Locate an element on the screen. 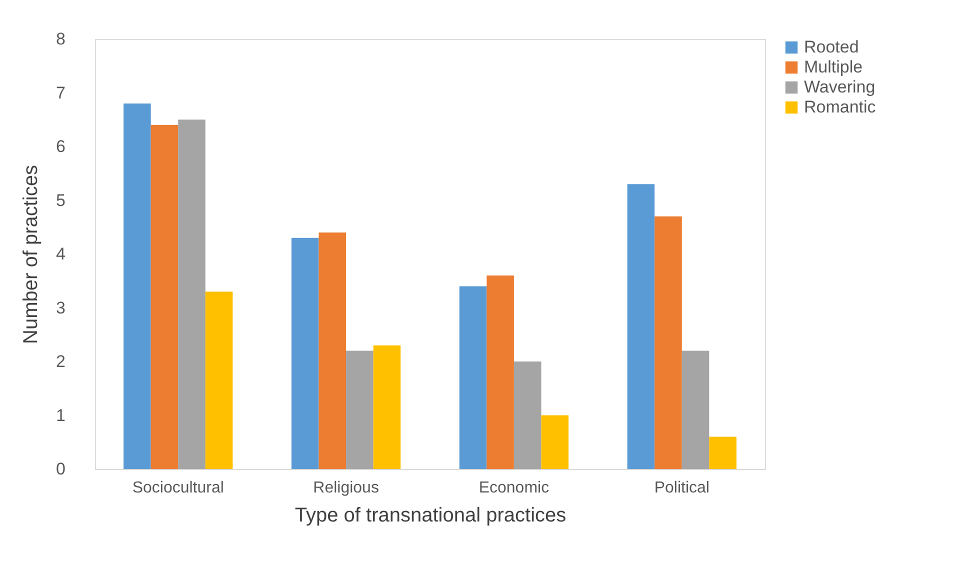 Image resolution: width=957 pixels, height=578 pixels. y-tick-label: 8 is located at coordinates (61, 39).